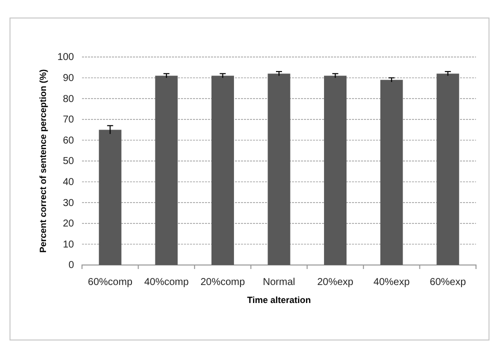 The height and width of the screenshot is (354, 500). Describe the element at coordinates (68, 162) in the screenshot. I see `y-tick-label: 50` at that location.